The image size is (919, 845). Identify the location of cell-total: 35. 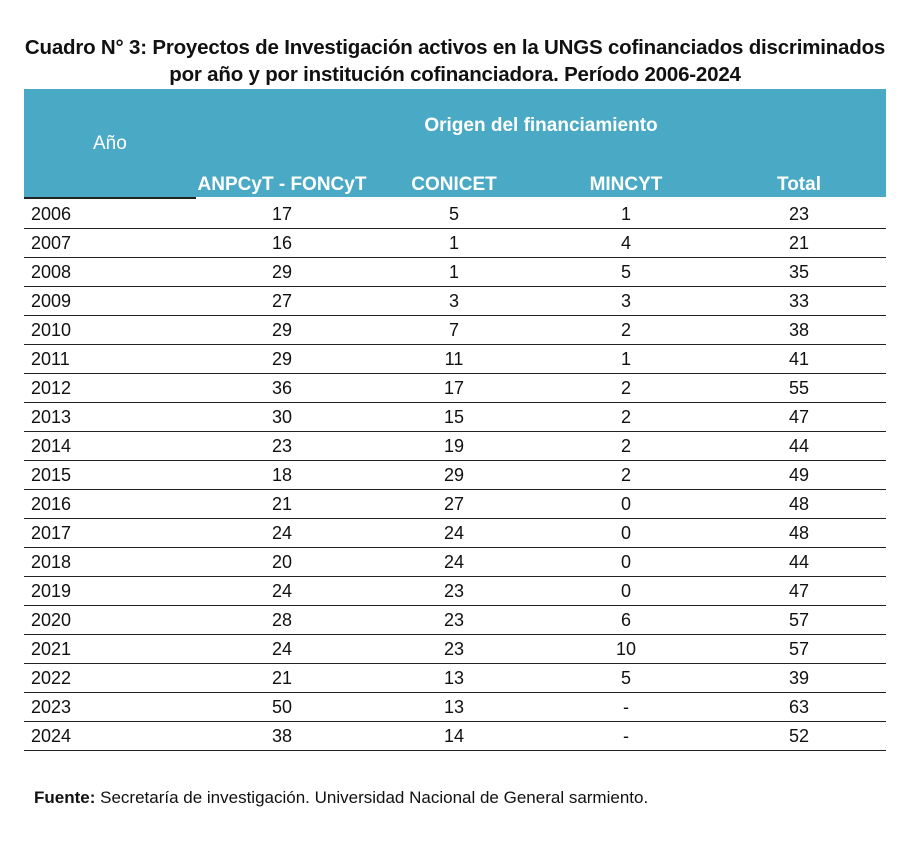
(799, 272).